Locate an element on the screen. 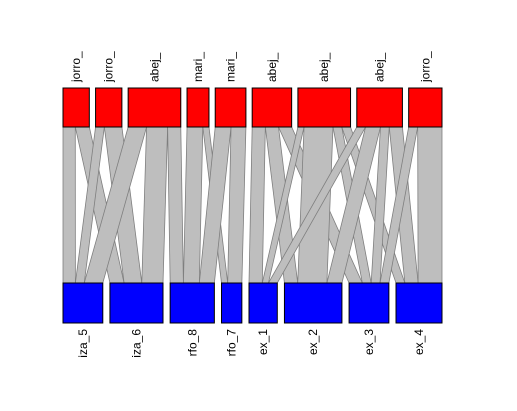 Image resolution: width=517 pixels, height=411 pixels. bottom-node-label: ex_1 is located at coordinates (263, 342).